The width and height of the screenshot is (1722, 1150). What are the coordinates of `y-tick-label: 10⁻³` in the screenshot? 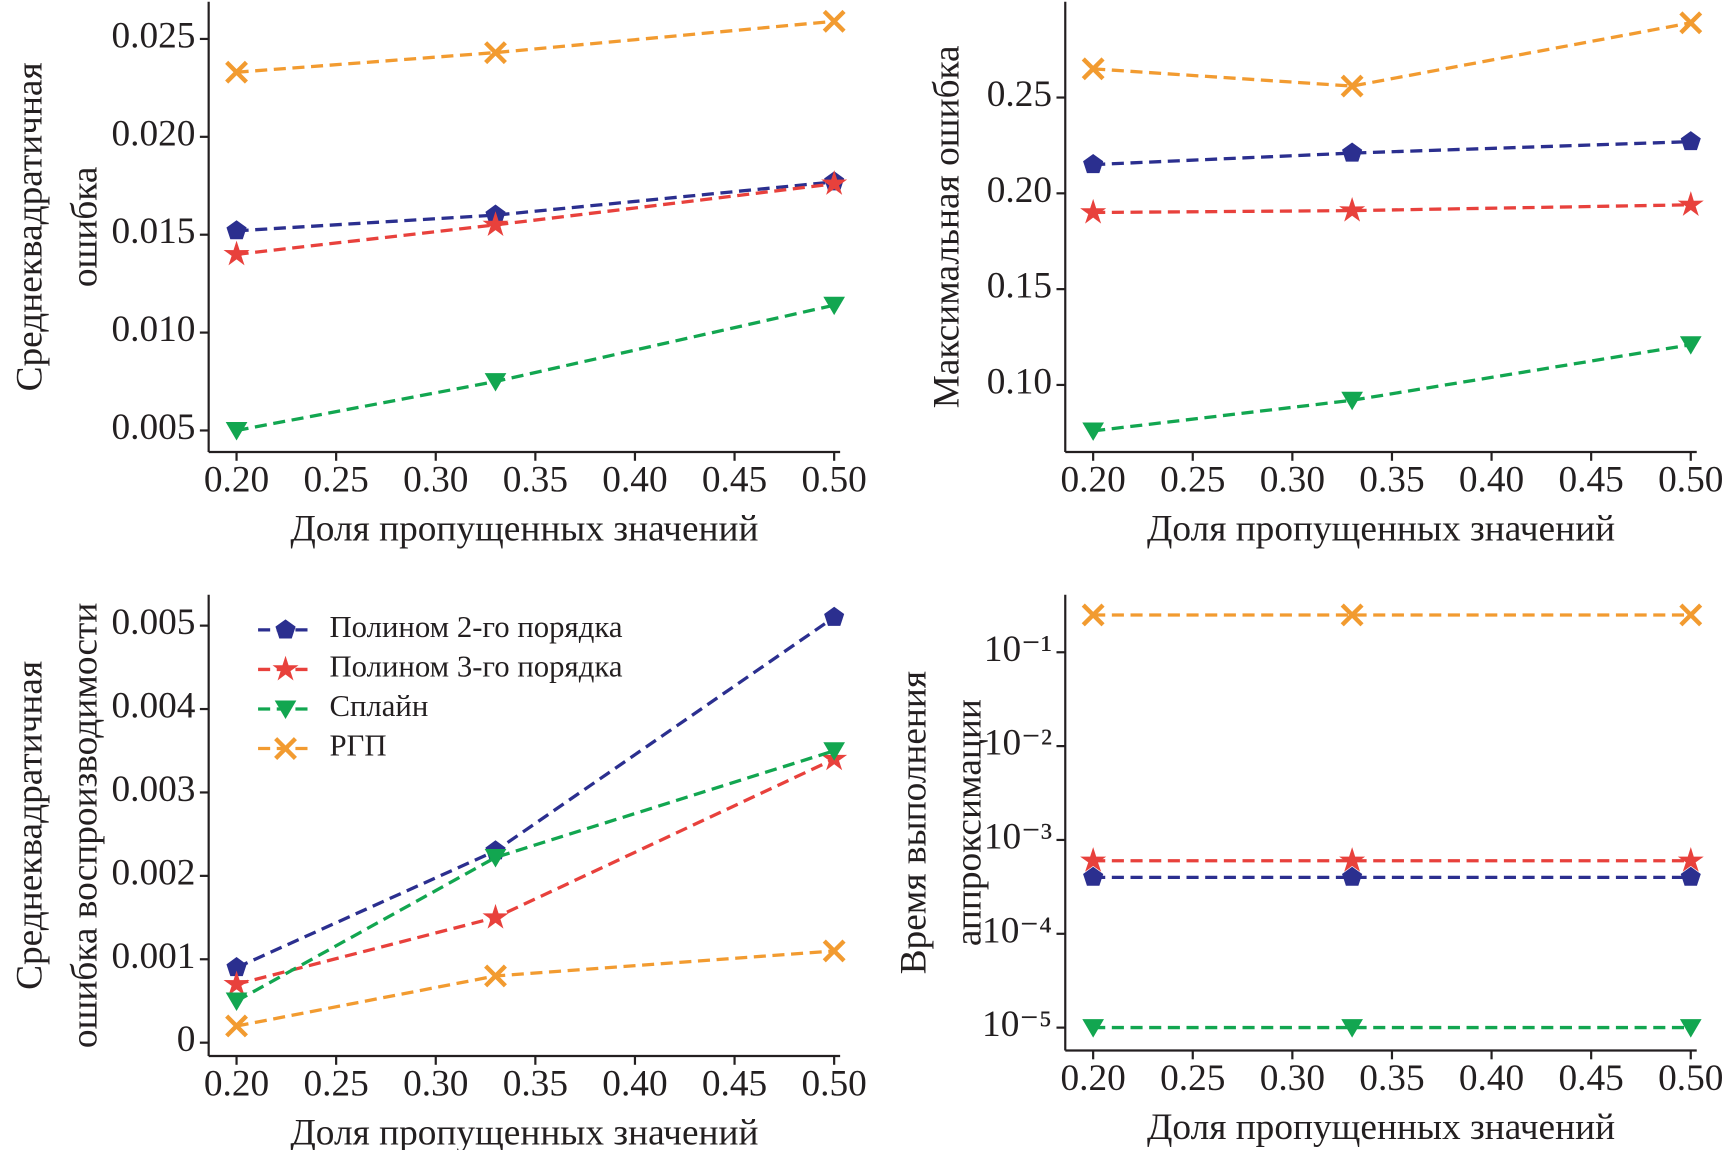 It's located at (1018, 837).